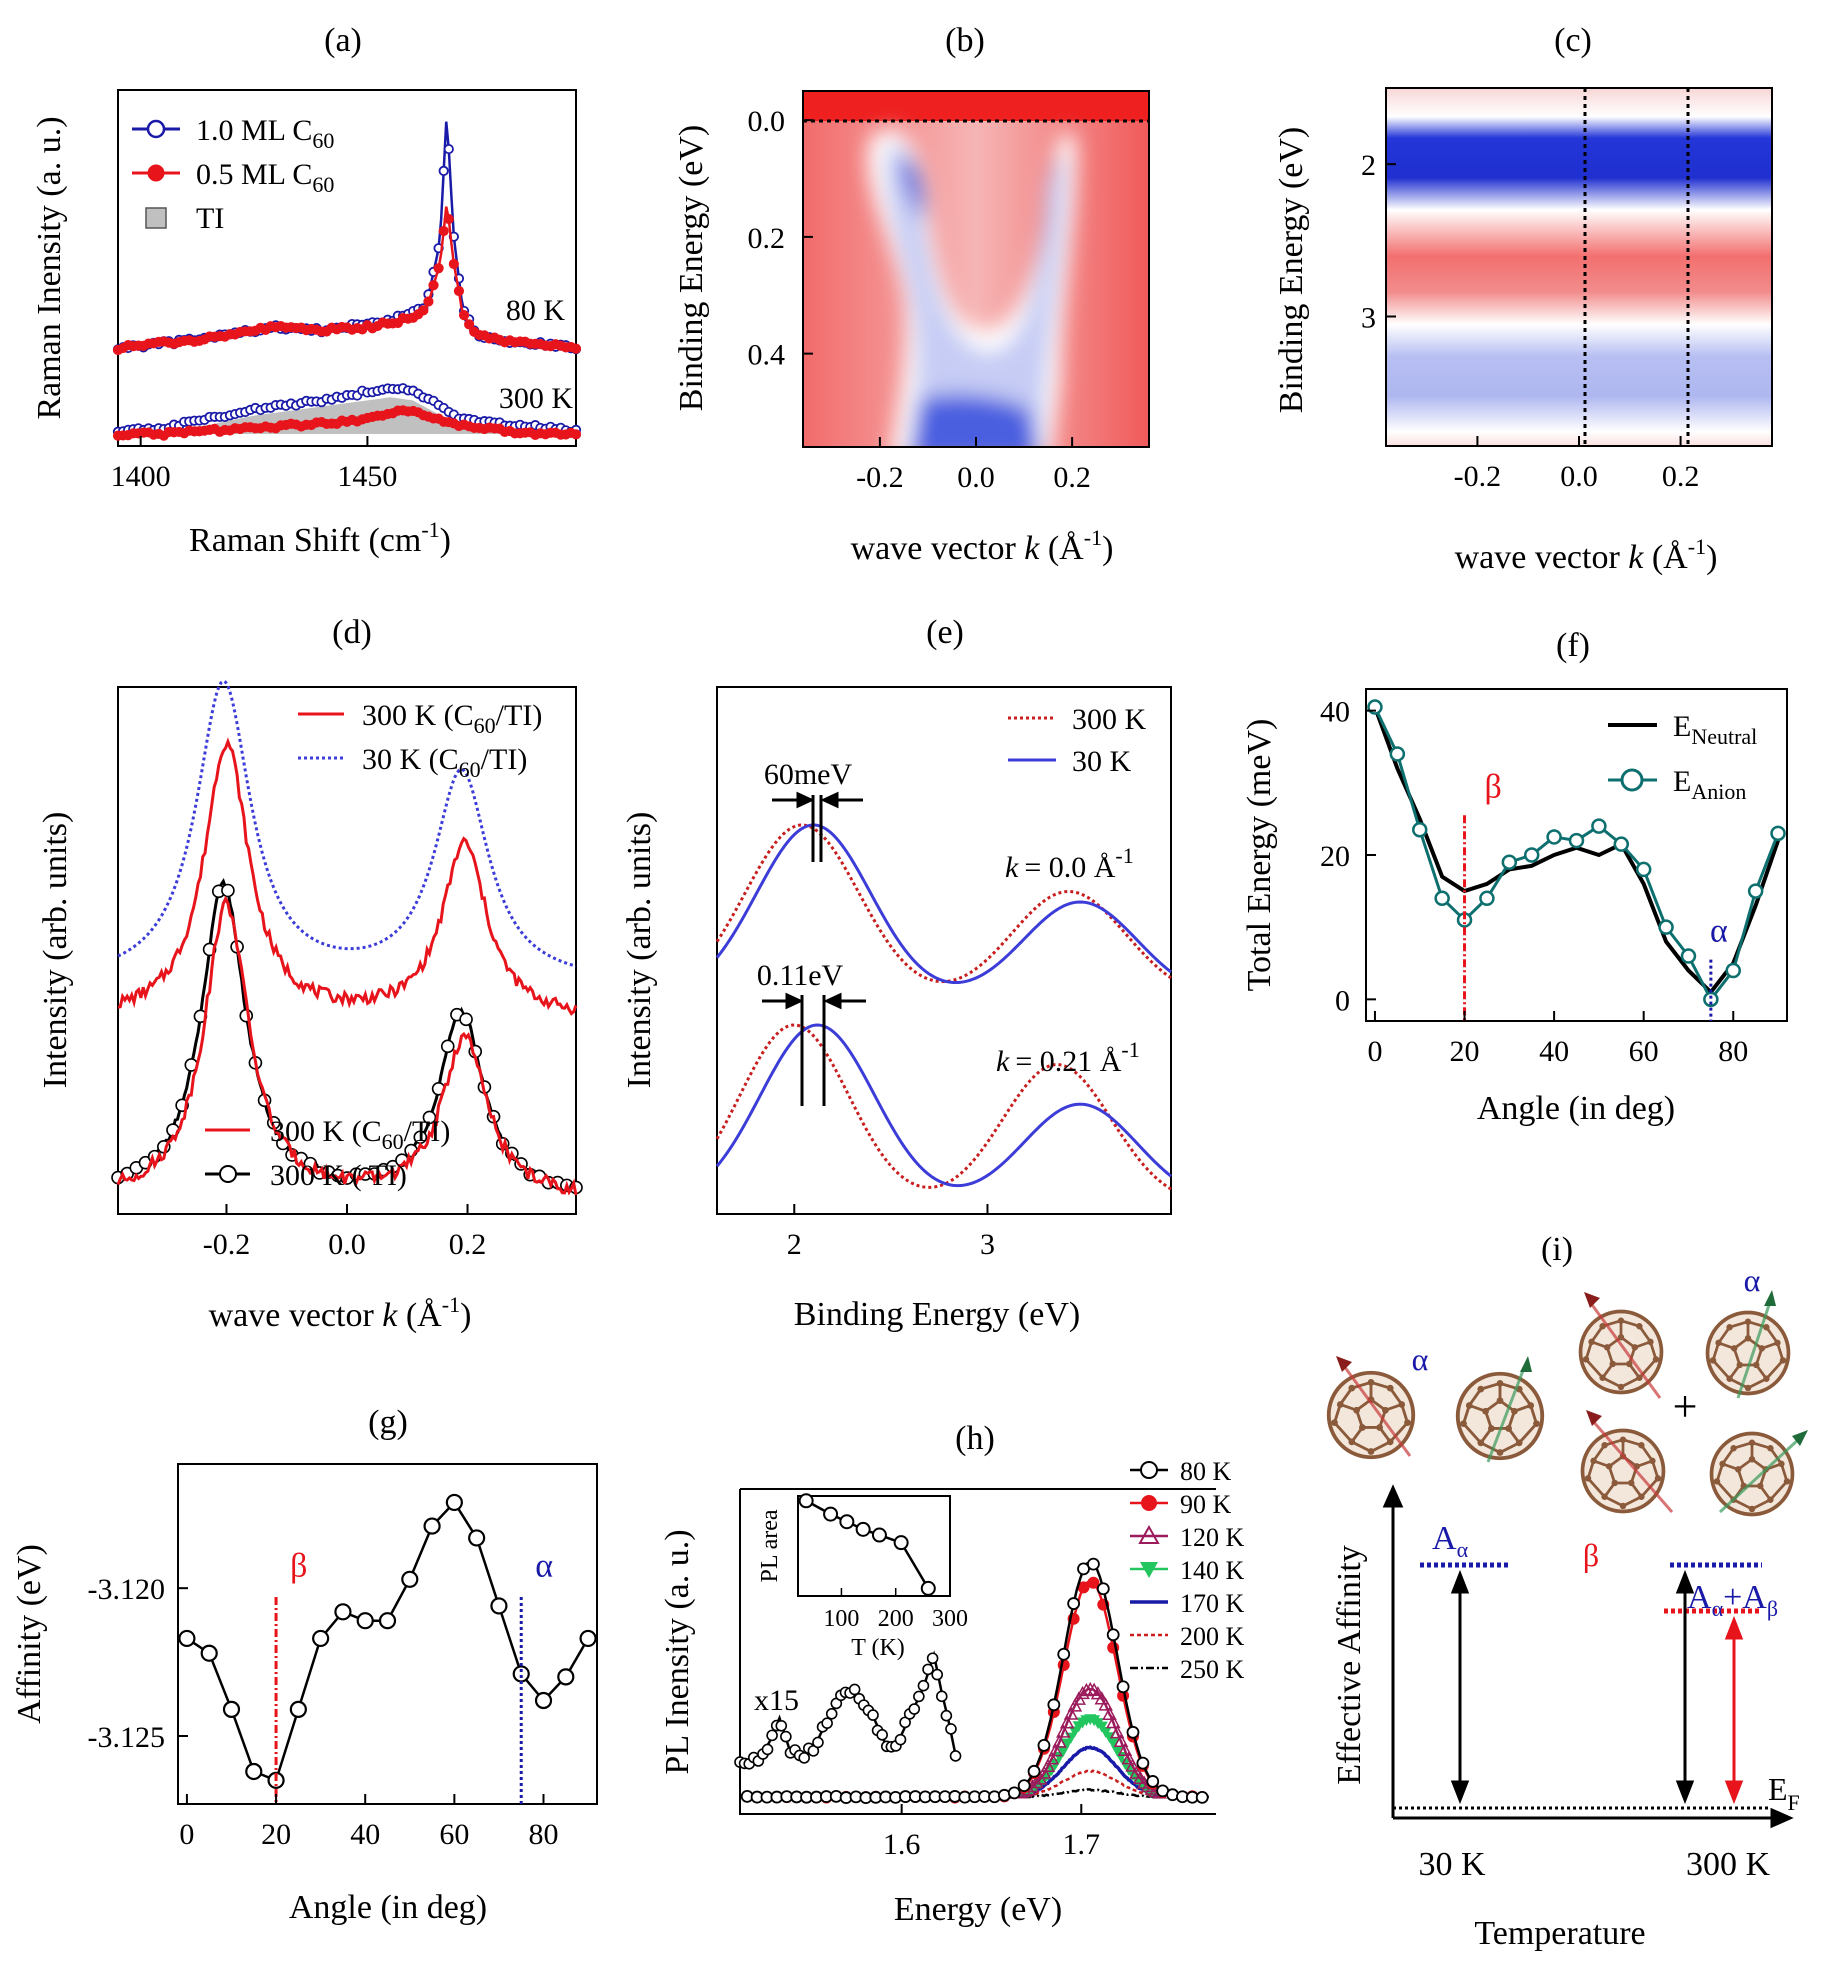 The image size is (1830, 1967). I want to click on panel-label-e: (e), so click(945, 632).